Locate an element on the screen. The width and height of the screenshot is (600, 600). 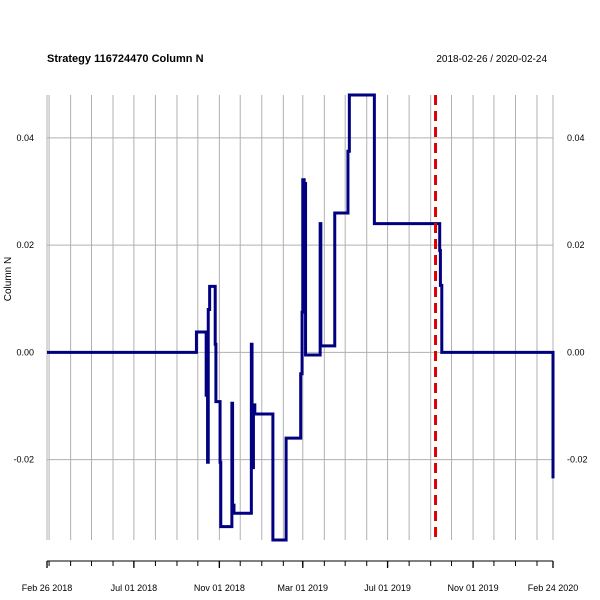
y-axis-left-ticks: 0.04 0.02 0.00 -0.02 is located at coordinates (23, 299).